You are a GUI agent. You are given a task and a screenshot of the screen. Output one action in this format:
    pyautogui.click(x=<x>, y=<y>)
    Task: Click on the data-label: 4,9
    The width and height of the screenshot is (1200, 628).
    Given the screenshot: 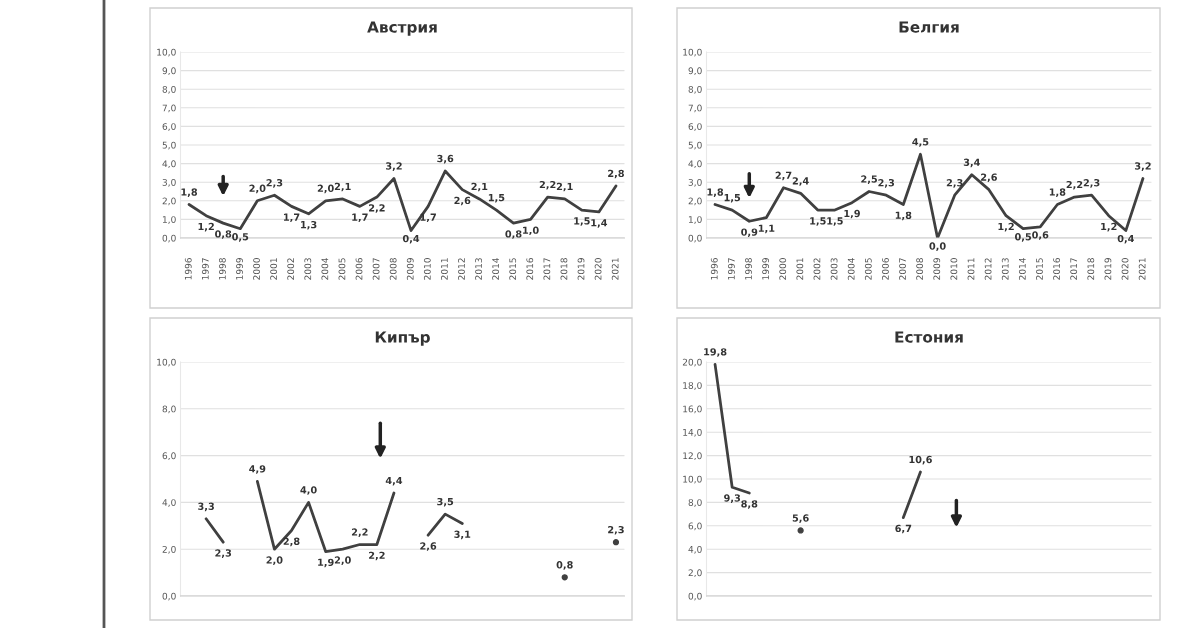 What is the action you would take?
    pyautogui.click(x=257, y=469)
    